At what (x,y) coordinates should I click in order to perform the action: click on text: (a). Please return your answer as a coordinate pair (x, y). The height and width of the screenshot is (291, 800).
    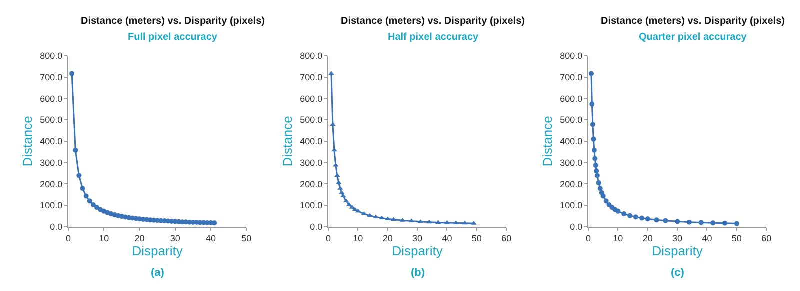
    Looking at the image, I should click on (158, 273).